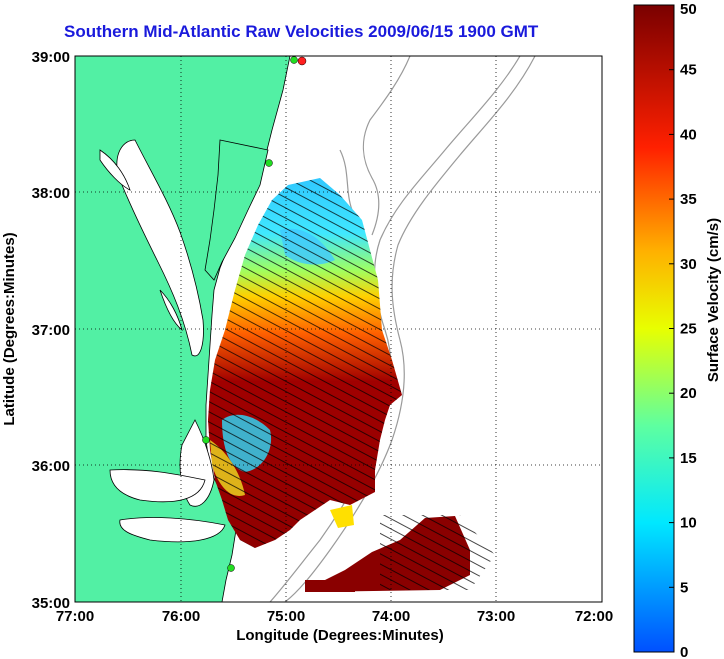  I want to click on y-tick-label: 38:00, so click(51, 193).